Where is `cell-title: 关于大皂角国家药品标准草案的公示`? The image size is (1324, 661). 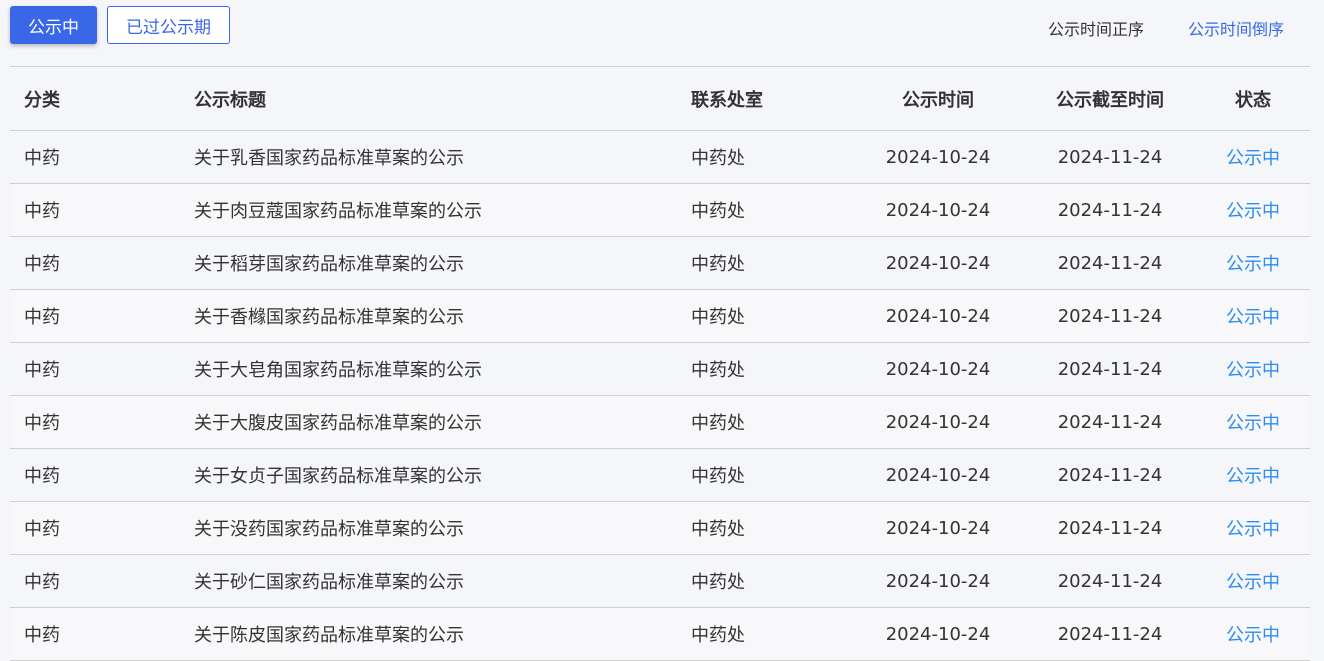 cell-title: 关于大皂角国家药品标准草案的公示 is located at coordinates (428, 369).